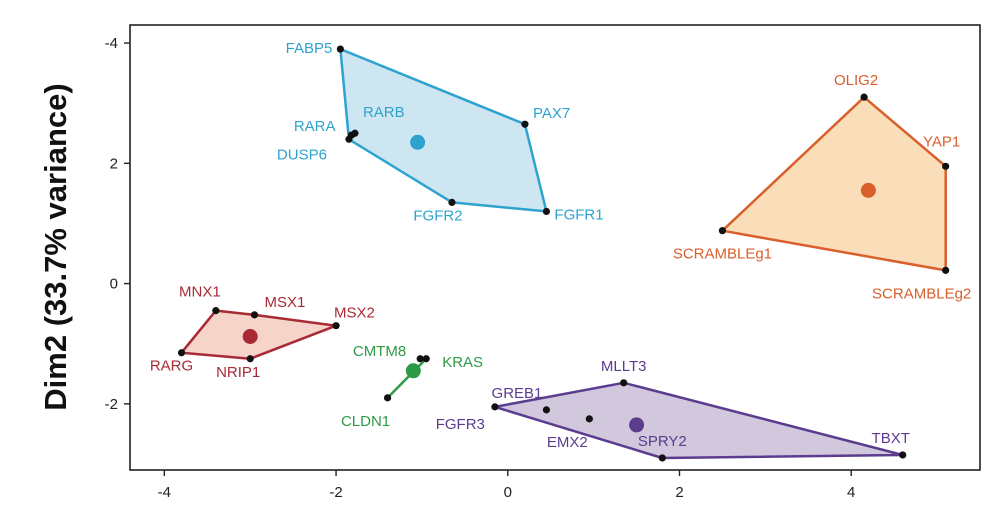 Image resolution: width=998 pixels, height=520 pixels. Describe the element at coordinates (903, 455) in the screenshot. I see `point-tbxt` at that location.